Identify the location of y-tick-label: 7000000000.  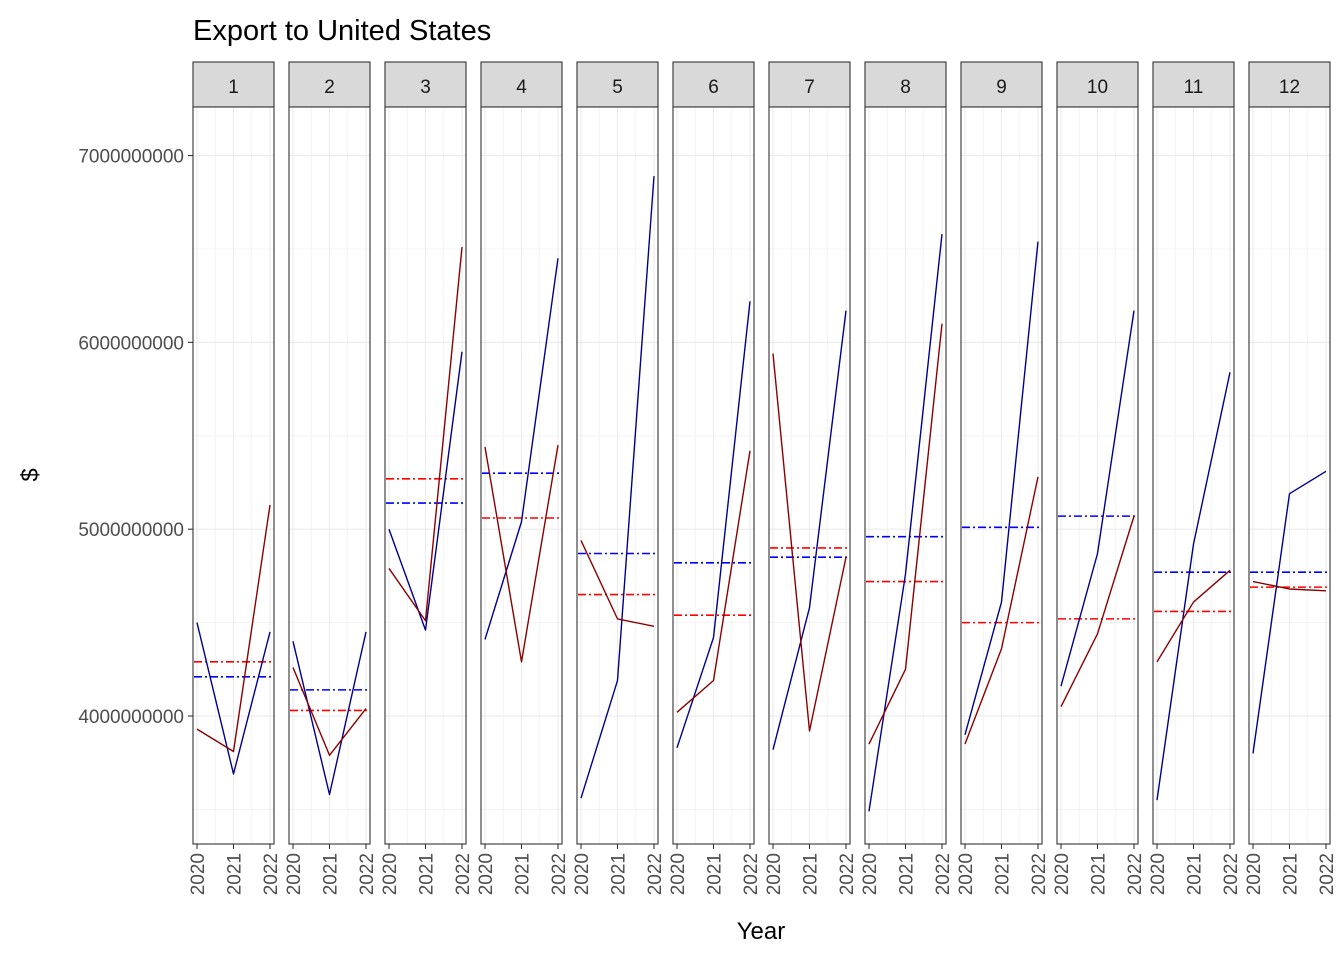
(131, 157).